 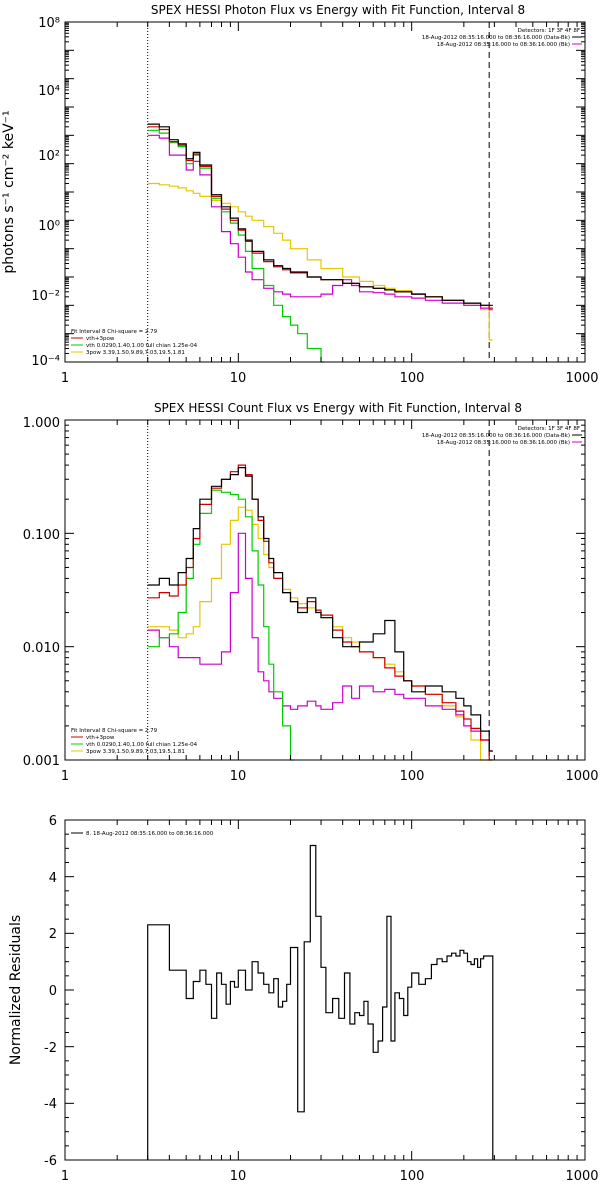 What do you see at coordinates (412, 378) in the screenshot?
I see `photon-xtick-label: 100` at bounding box center [412, 378].